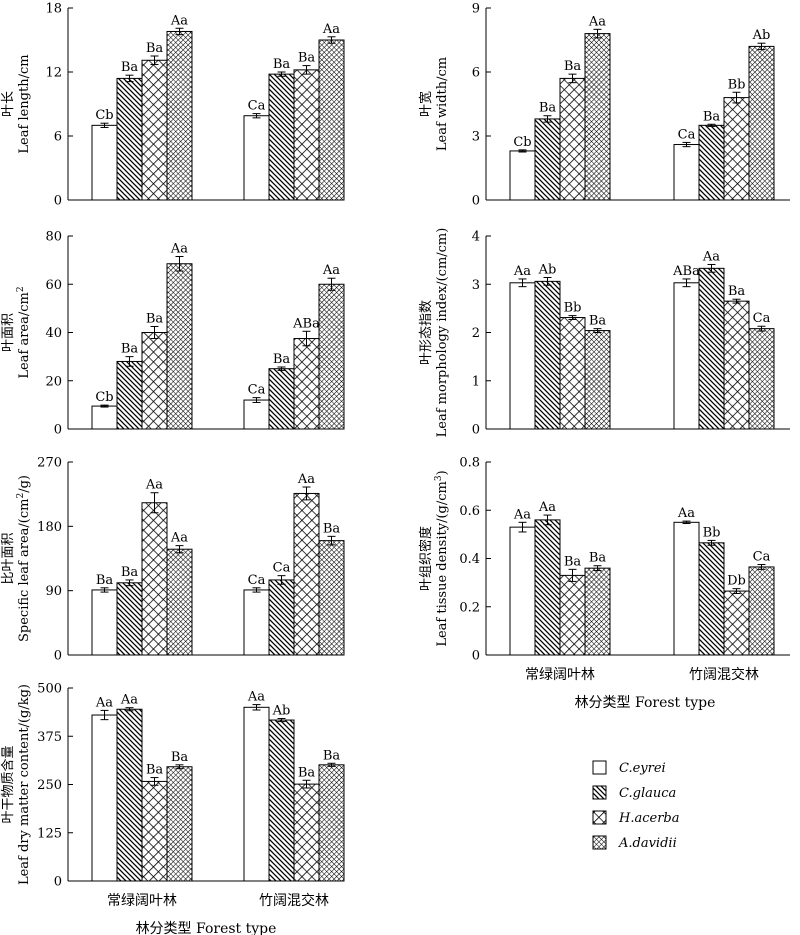 The height and width of the screenshot is (935, 800). I want to click on y-tick-label: 90, so click(53, 591).